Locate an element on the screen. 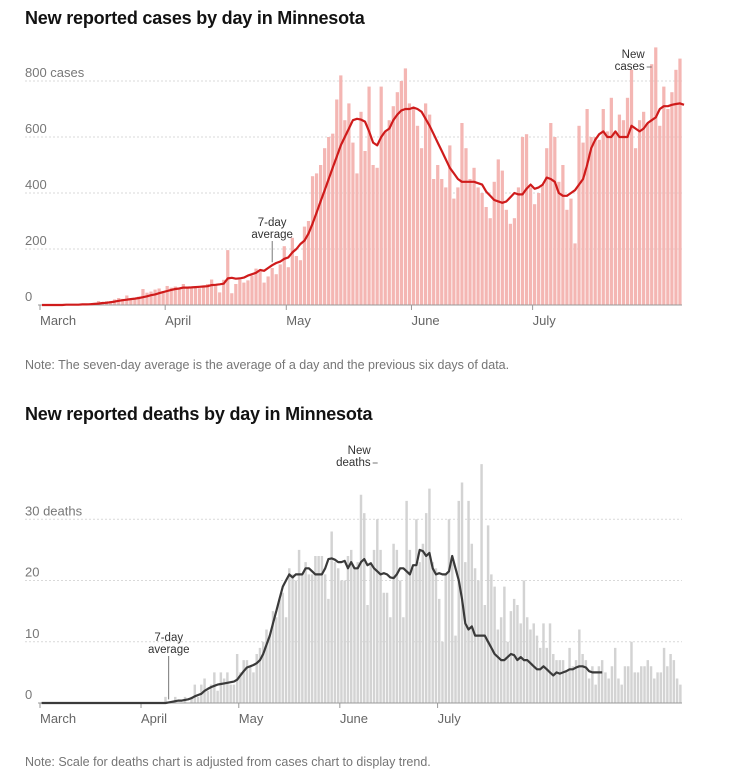 The height and width of the screenshot is (784, 733). new-annotation: New is located at coordinates (634, 55).